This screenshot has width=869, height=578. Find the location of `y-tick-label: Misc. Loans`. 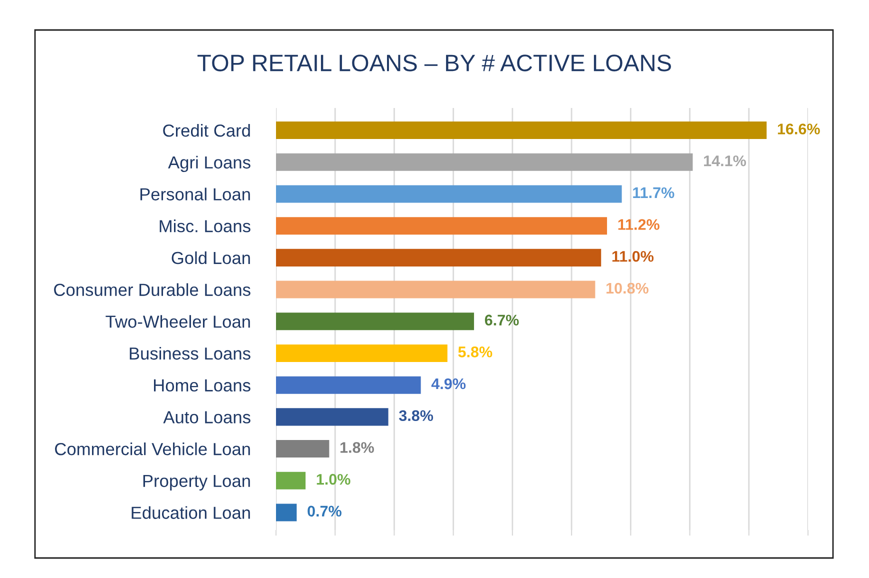

y-tick-label: Misc. Loans is located at coordinates (205, 226).